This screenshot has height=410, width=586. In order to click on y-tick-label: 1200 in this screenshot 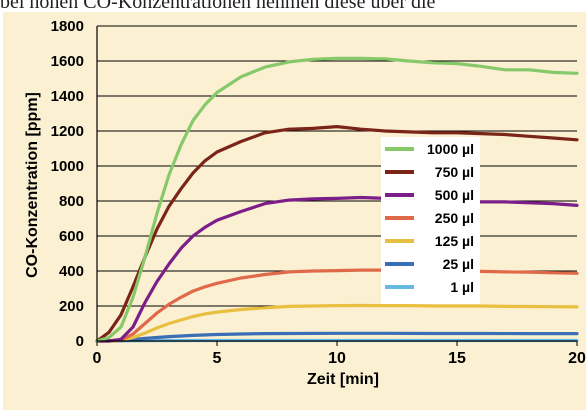, I will do `click(67, 131)`.